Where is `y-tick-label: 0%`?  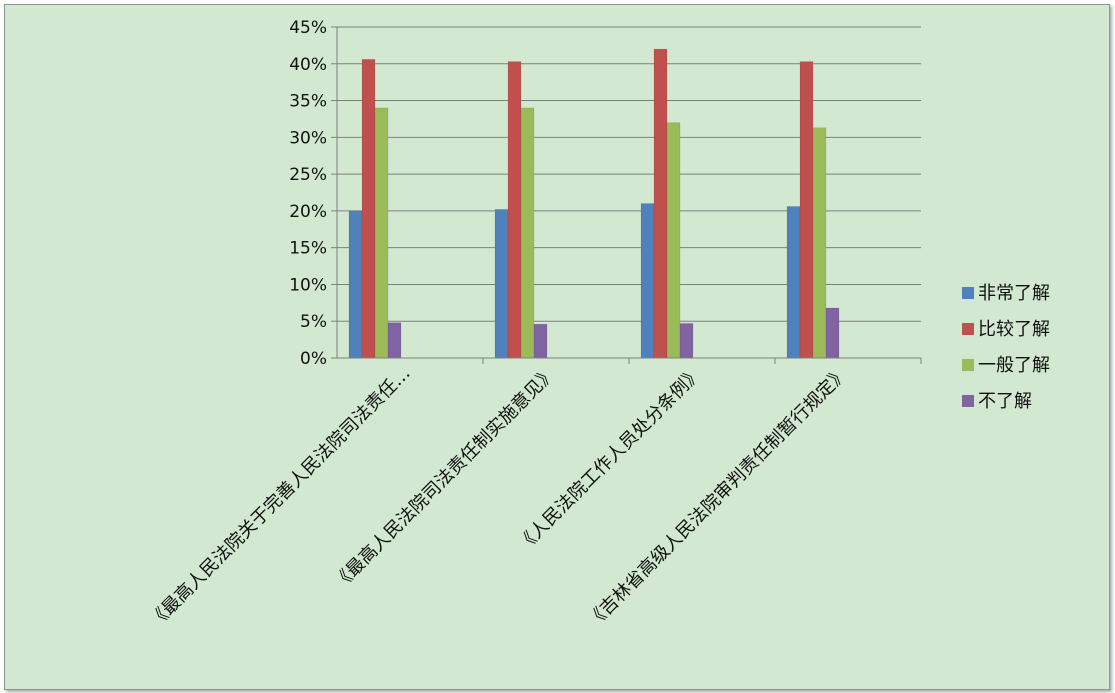 y-tick-label: 0% is located at coordinates (313, 359).